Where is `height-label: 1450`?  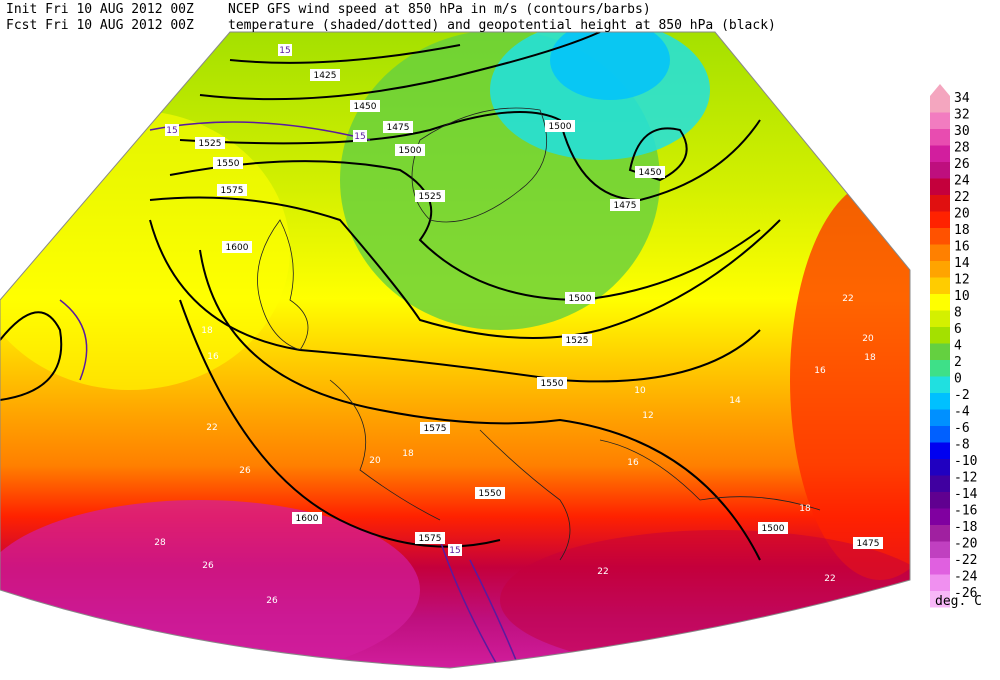 height-label: 1450 is located at coordinates (650, 173).